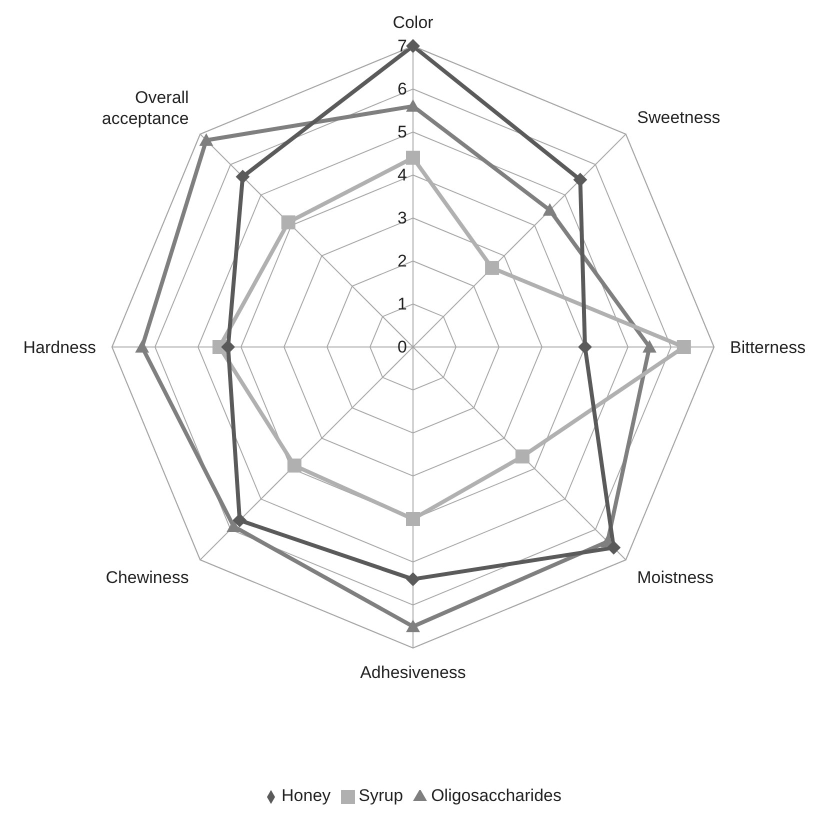 The image size is (835, 823). Describe the element at coordinates (145, 108) in the screenshot. I see `spoke-label: Overall acceptance` at that location.